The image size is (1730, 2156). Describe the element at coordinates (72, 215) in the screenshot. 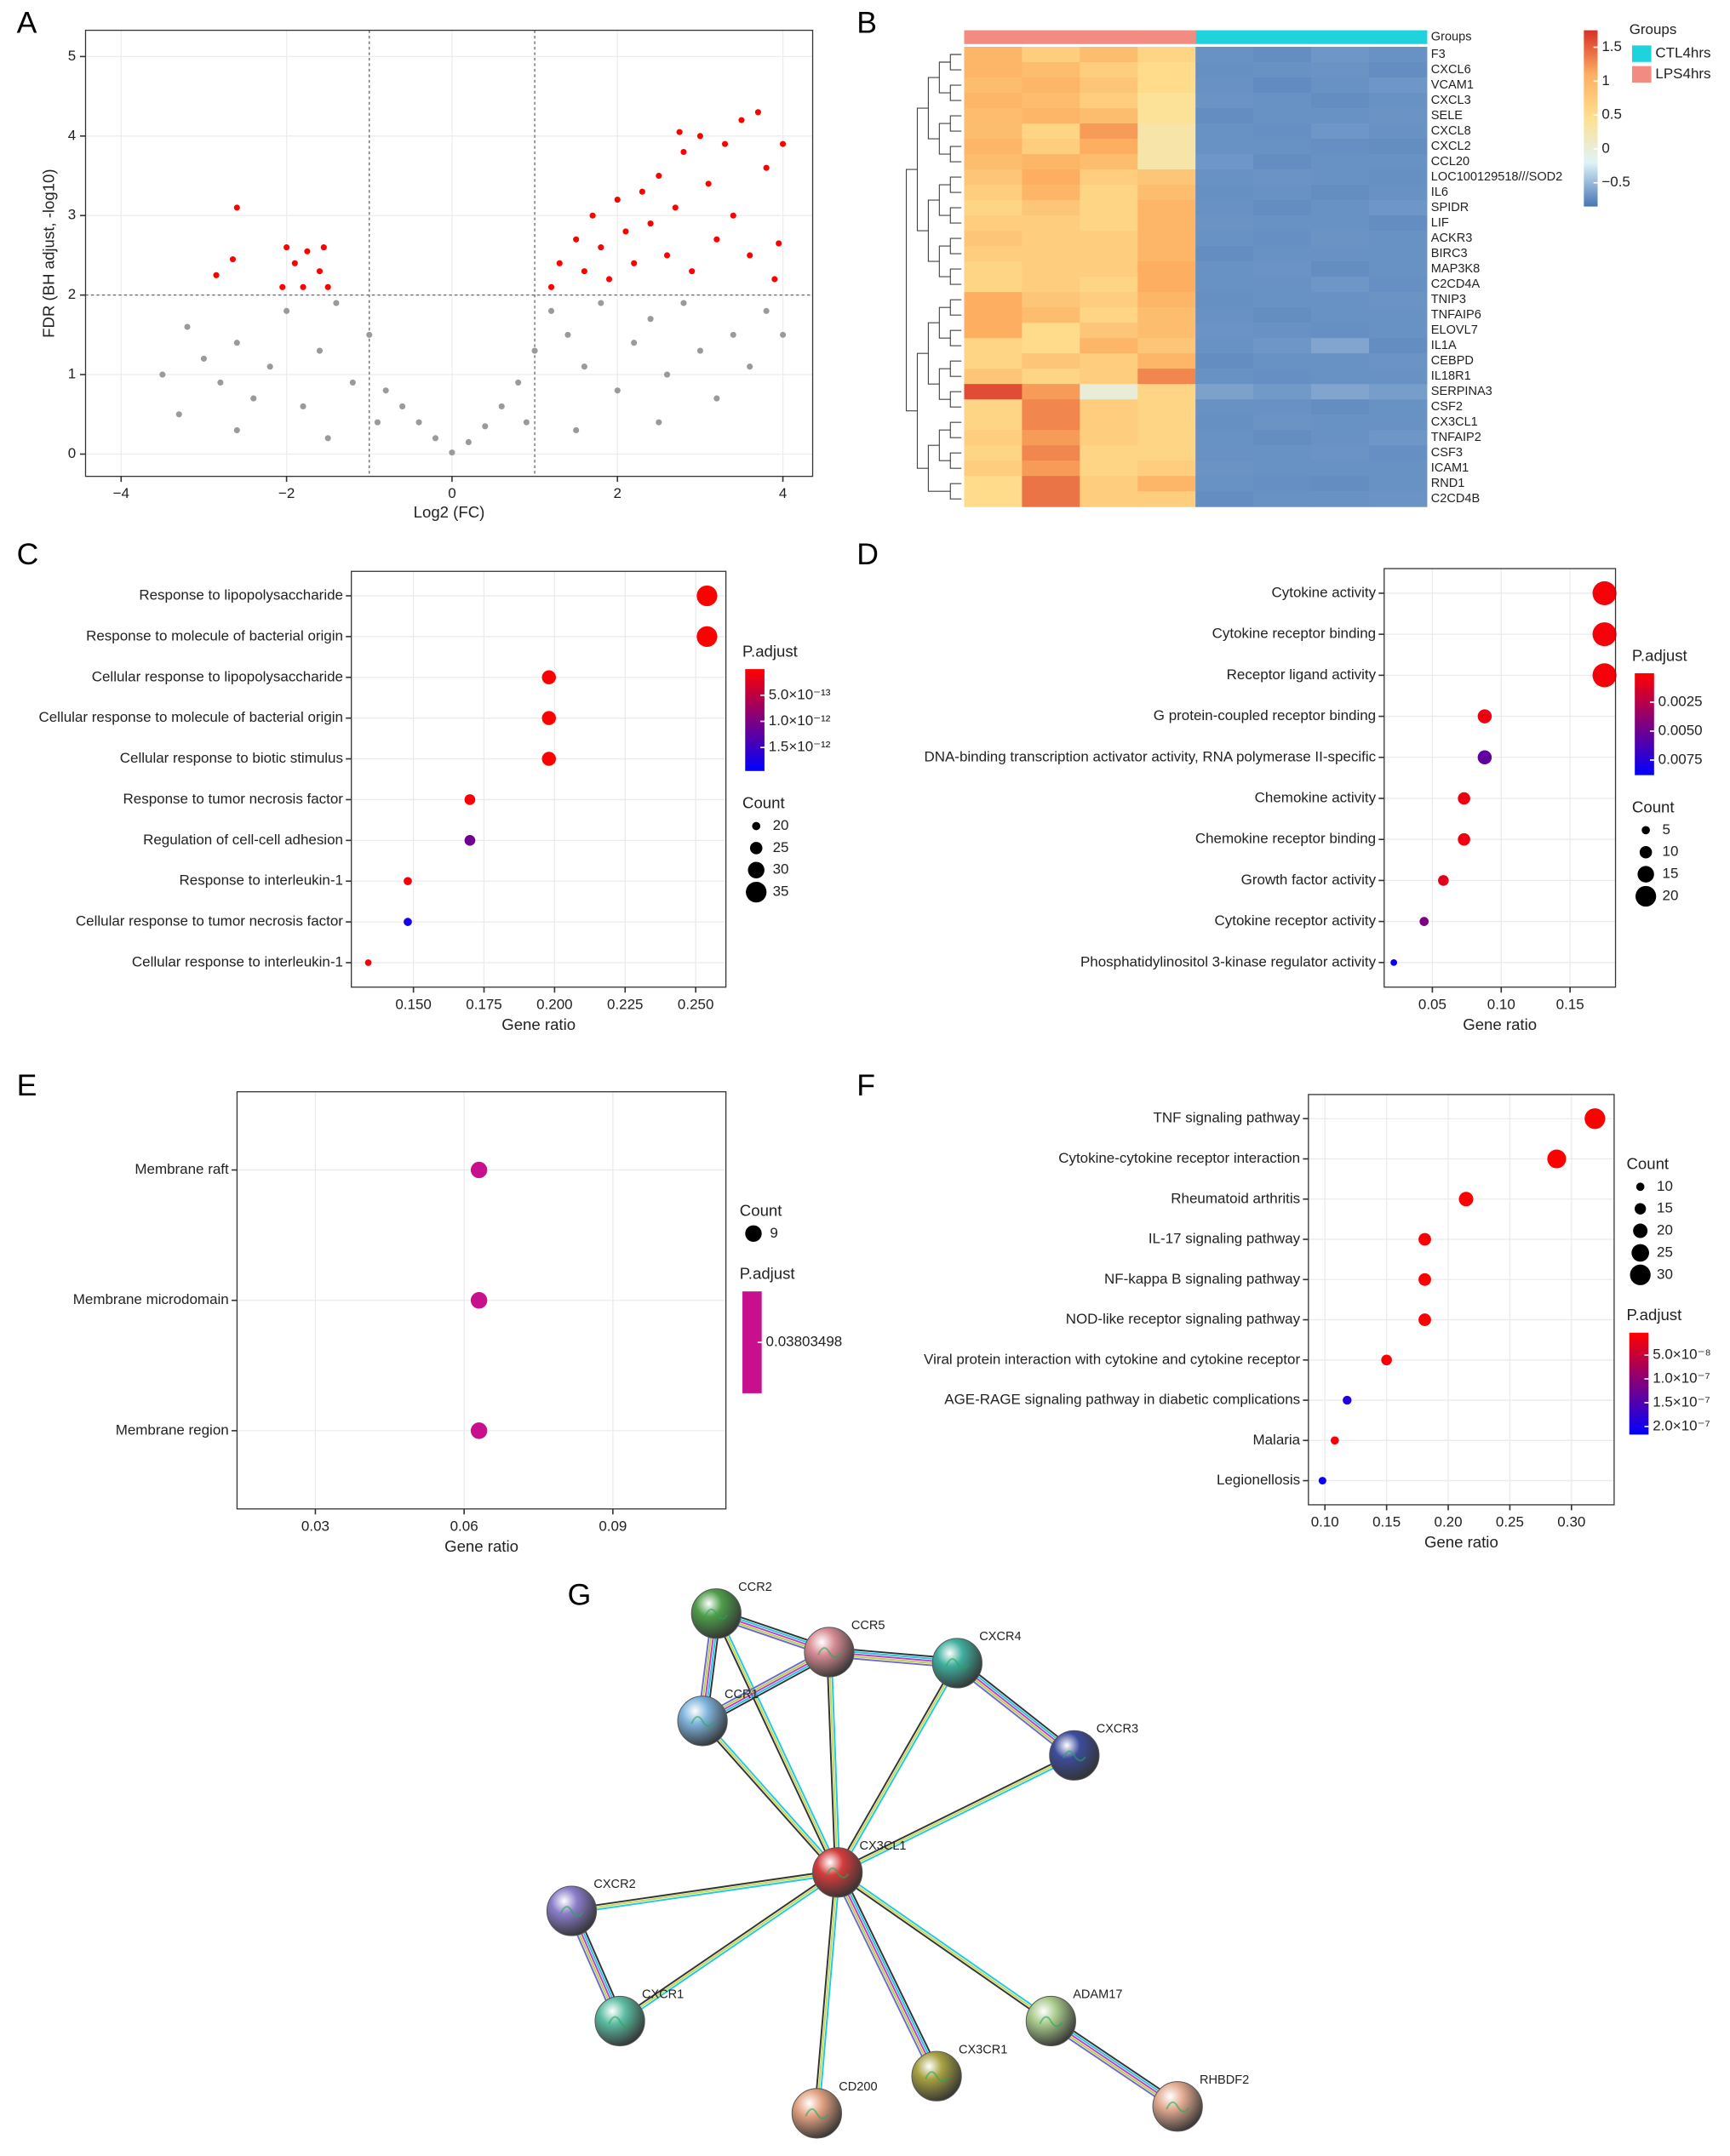

I see `y-tick-label: 3` at that location.